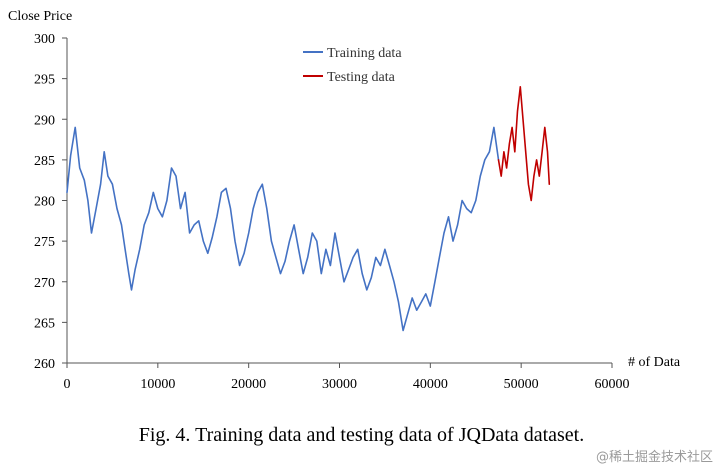 This screenshot has width=723, height=471. I want to click on y-tick-label: 295, so click(44, 80).